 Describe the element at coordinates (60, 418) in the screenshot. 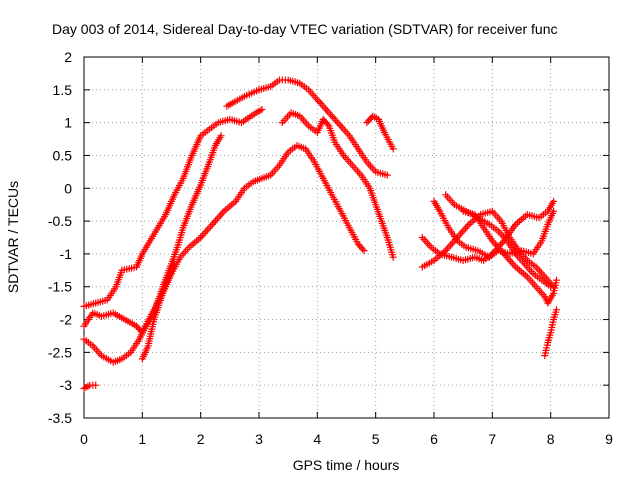

I see `y-tick-label: -3.5` at that location.